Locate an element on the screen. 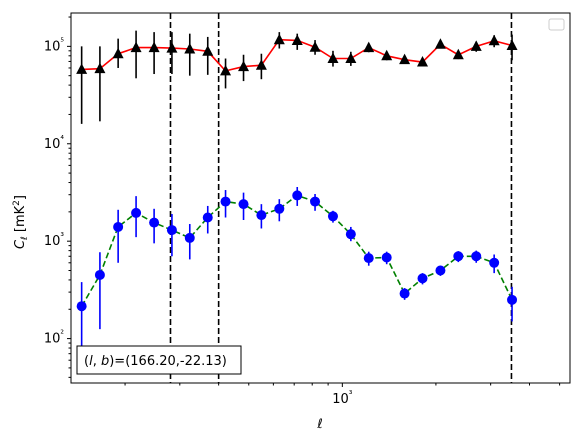 This screenshot has height=441, width=580. ytick-label: 10² is located at coordinates (54, 338).